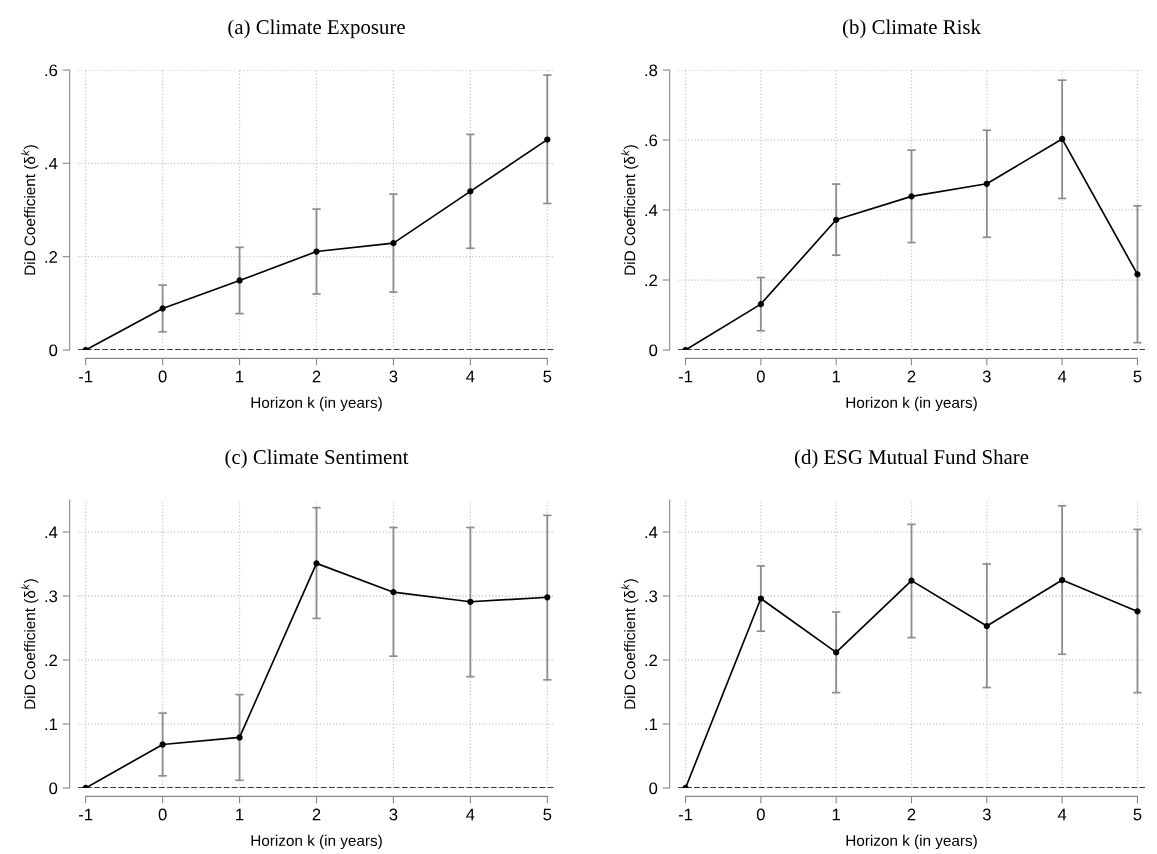 Image resolution: width=1157 pixels, height=854 pixels. I want to click on y-tick-label: .8, so click(651, 70).